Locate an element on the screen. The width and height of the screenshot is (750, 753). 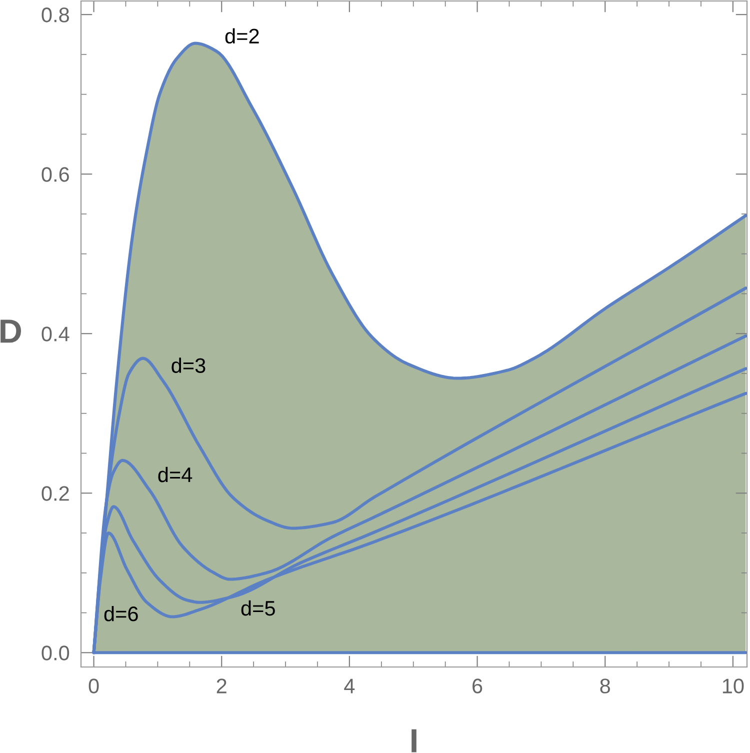
x-tick-label: 2 is located at coordinates (221, 686).